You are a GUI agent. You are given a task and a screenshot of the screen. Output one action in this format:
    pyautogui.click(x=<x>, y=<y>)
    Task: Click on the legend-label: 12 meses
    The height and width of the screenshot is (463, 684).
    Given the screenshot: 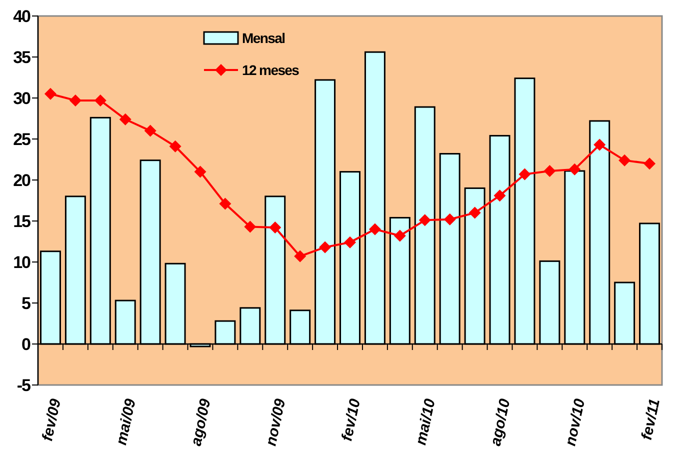 What is the action you would take?
    pyautogui.click(x=271, y=70)
    